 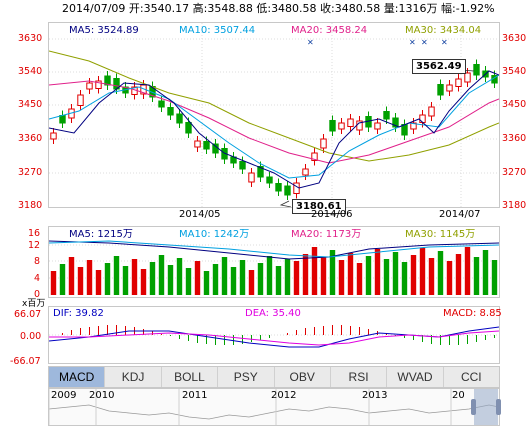 I want to click on price-y-tick-left: 3630, so click(x=30, y=38).